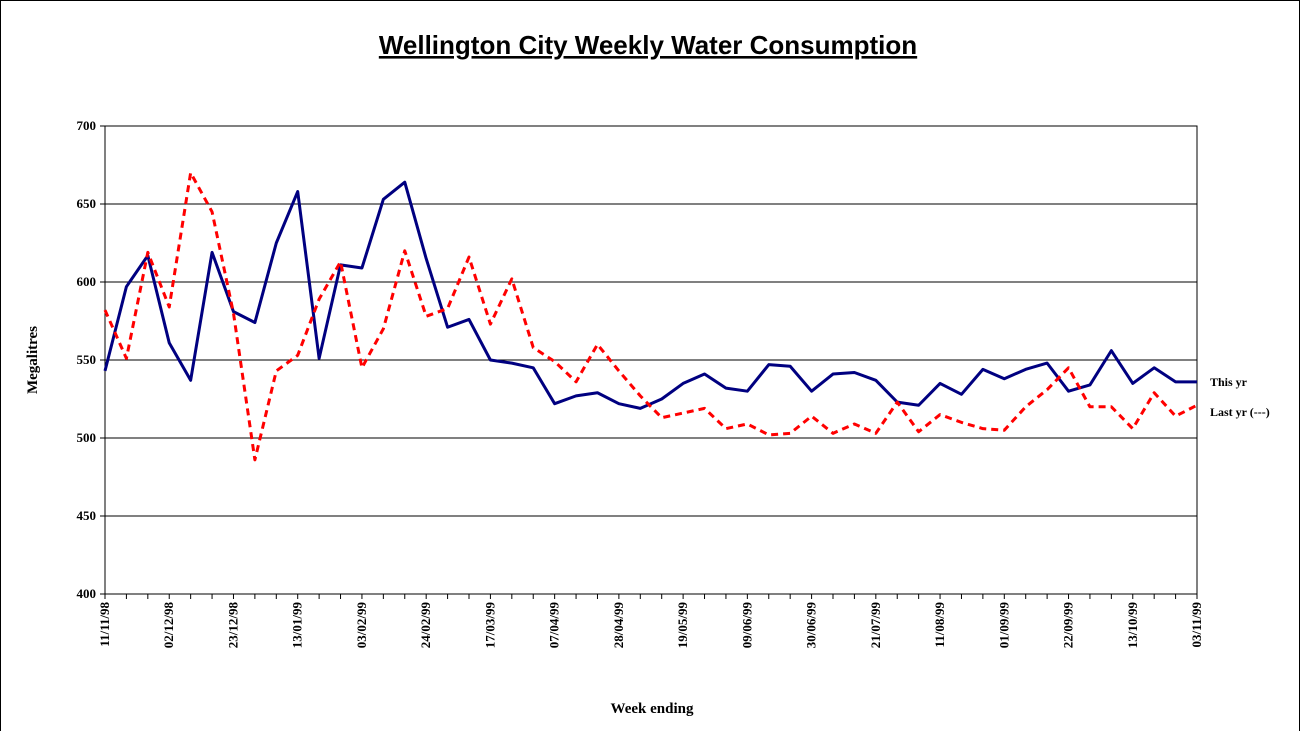  Describe the element at coordinates (87, 437) in the screenshot. I see `y-tick-label: 500` at that location.